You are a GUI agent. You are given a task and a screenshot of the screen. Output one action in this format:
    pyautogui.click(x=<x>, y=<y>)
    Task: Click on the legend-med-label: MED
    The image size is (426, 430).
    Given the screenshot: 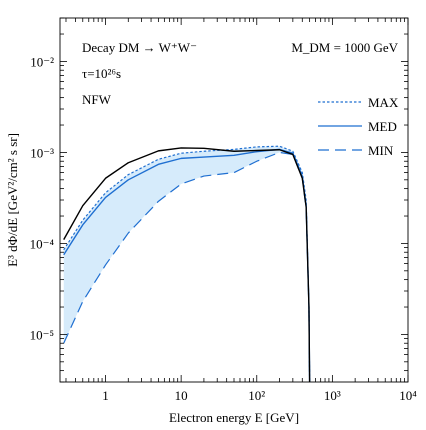 What is the action you would take?
    pyautogui.click(x=382, y=126)
    